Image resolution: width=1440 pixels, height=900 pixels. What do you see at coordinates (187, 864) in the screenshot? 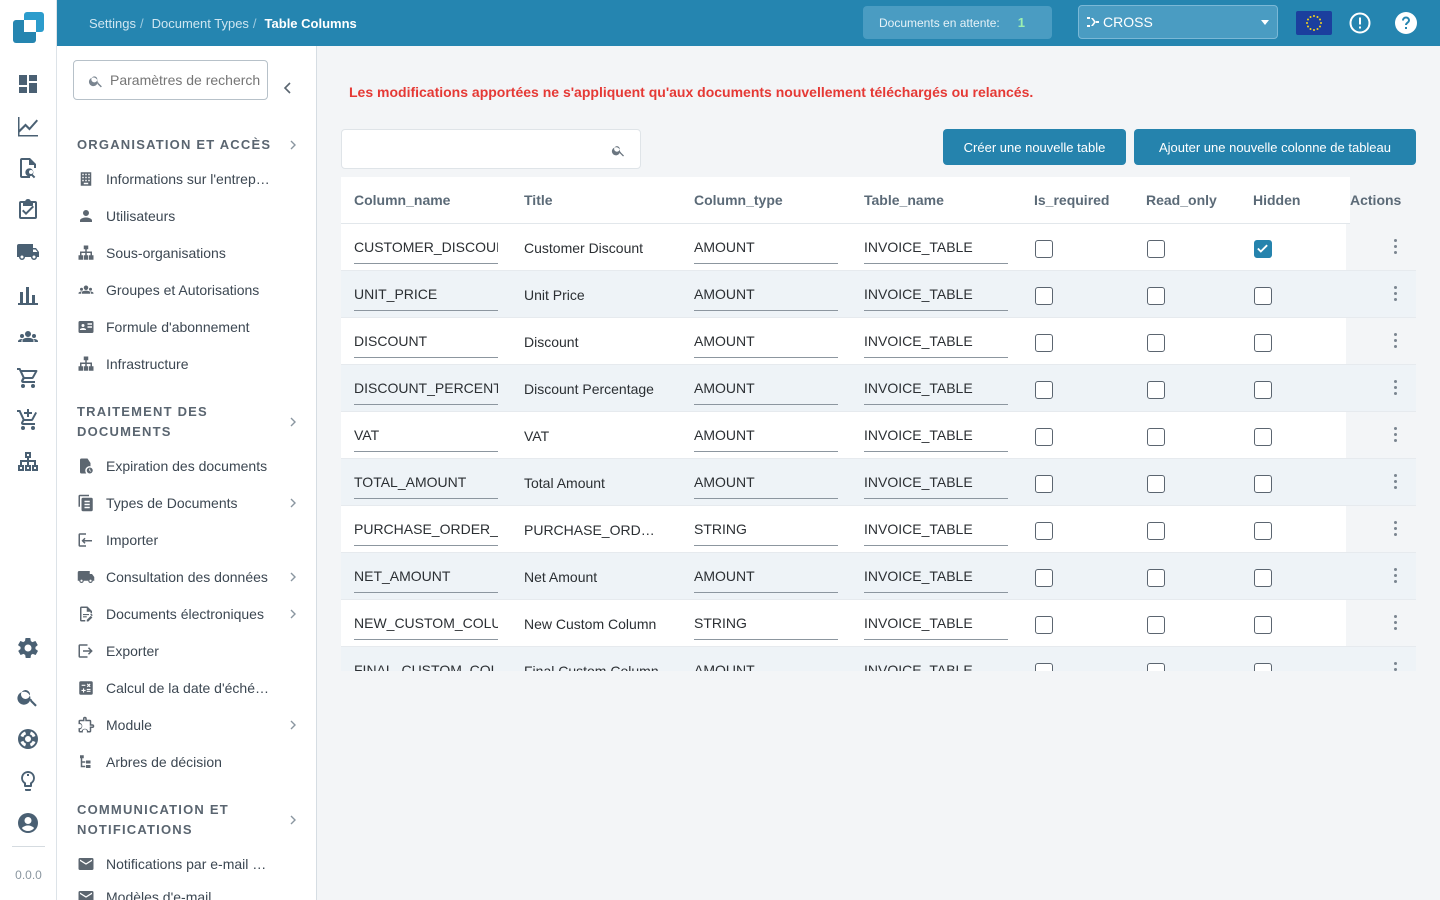
I see `nav-email-notifications: Notifications par e-mail pour` at bounding box center [187, 864].